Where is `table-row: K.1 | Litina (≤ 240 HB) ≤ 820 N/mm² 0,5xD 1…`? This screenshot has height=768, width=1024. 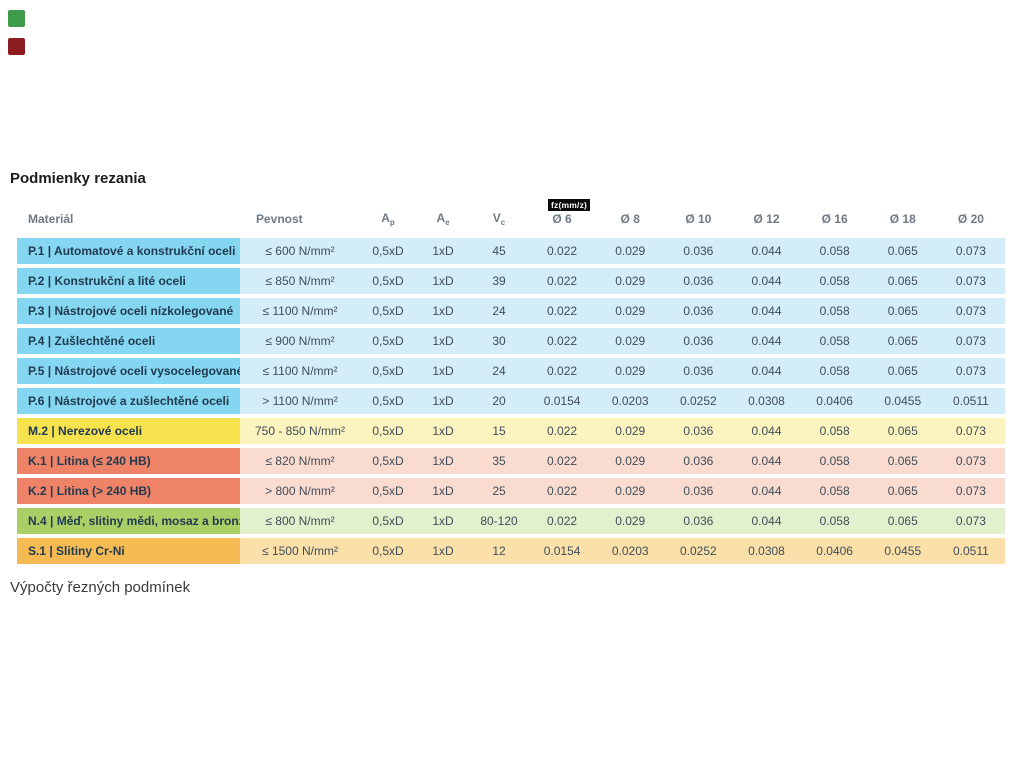
table-row: K.1 | Litina (≤ 240 HB) ≤ 820 N/mm² 0,5xD 1… is located at coordinates (511, 461).